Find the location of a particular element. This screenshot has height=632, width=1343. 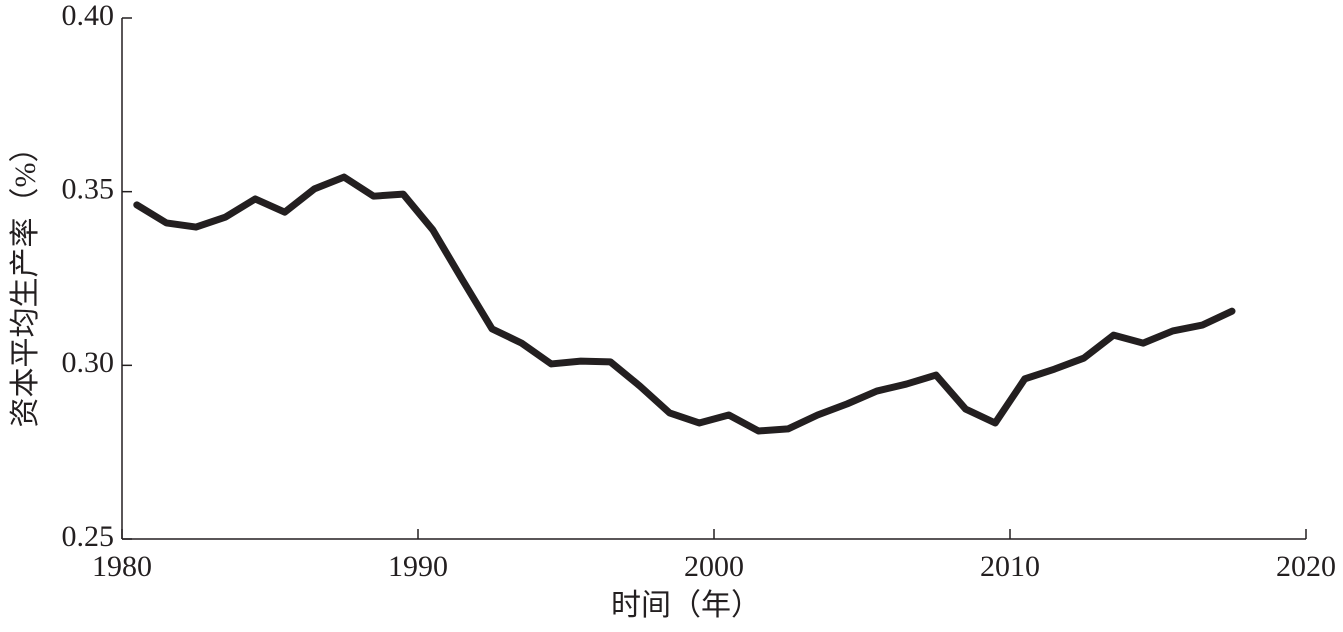

y-tick-label: 0.30 is located at coordinates (88, 362).